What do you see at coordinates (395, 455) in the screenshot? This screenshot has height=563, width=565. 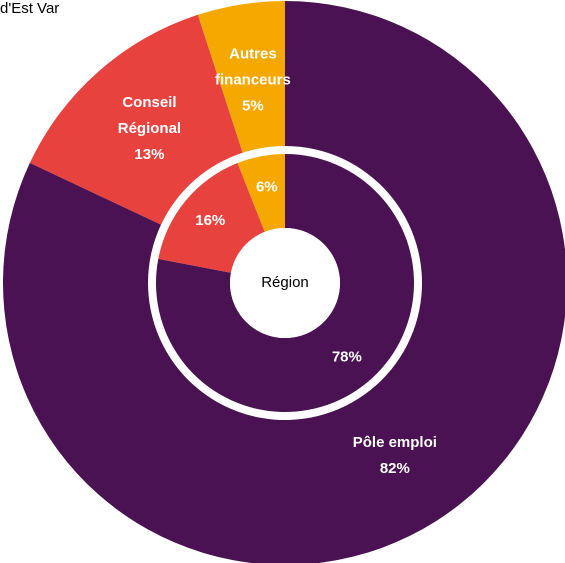 I see `slice-label-group: Pôle emploi 82%` at bounding box center [395, 455].